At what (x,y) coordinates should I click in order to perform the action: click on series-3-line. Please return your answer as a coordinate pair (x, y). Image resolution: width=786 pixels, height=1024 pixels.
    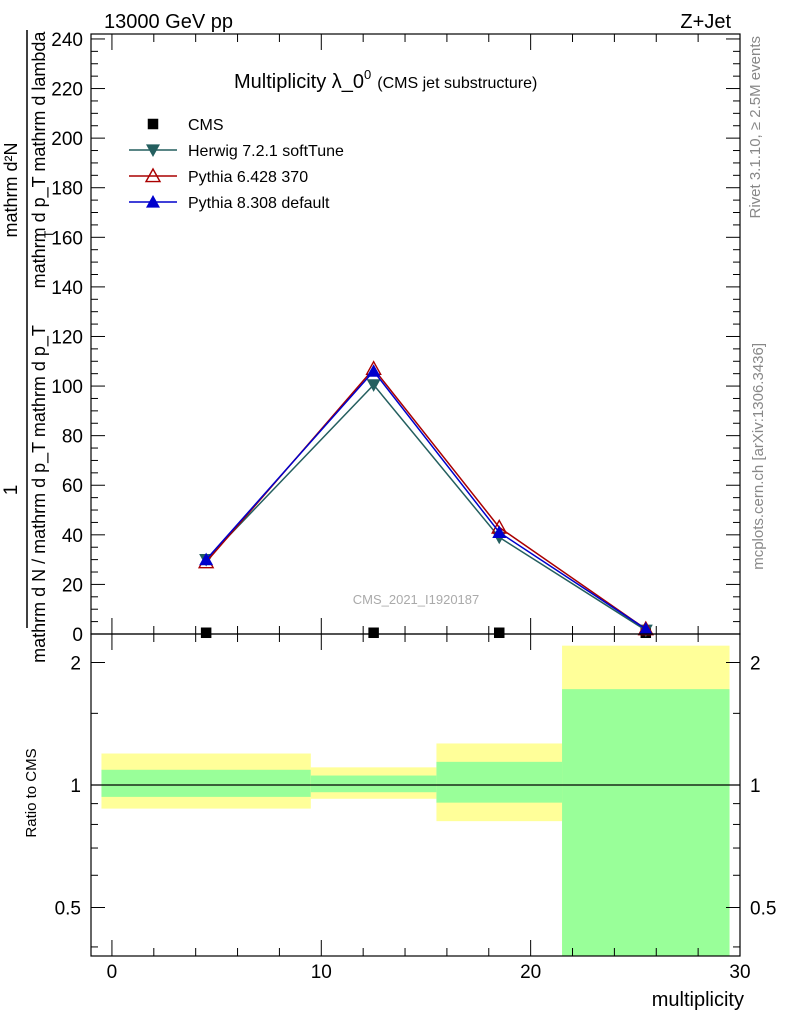
    Looking at the image, I should click on (426, 500).